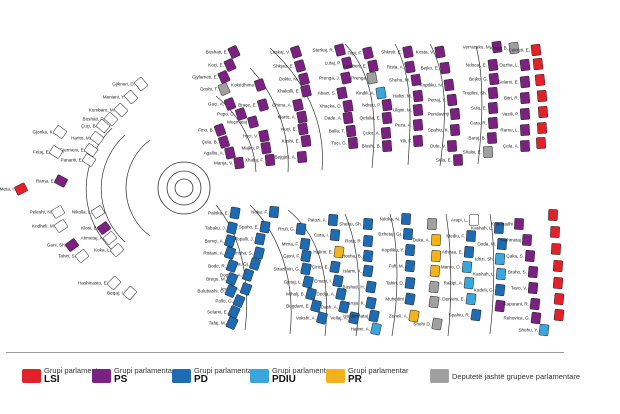 This screenshot has height=414, width=620. I want to click on seat-label: Kruja, K., so click(356, 303).